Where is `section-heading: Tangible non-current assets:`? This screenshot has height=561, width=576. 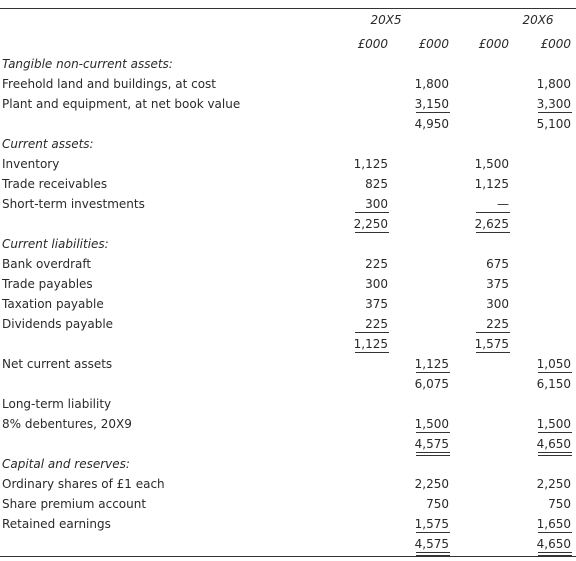 section-heading: Tangible non-current assets: is located at coordinates (87, 64).